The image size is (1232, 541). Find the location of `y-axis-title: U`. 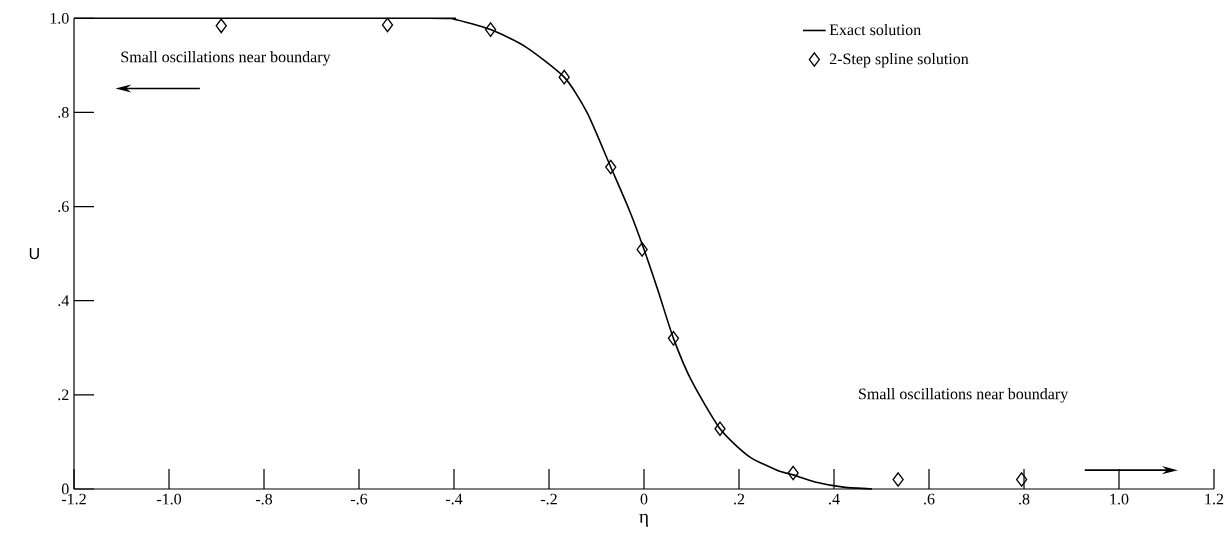

y-axis-title: U is located at coordinates (34, 254).